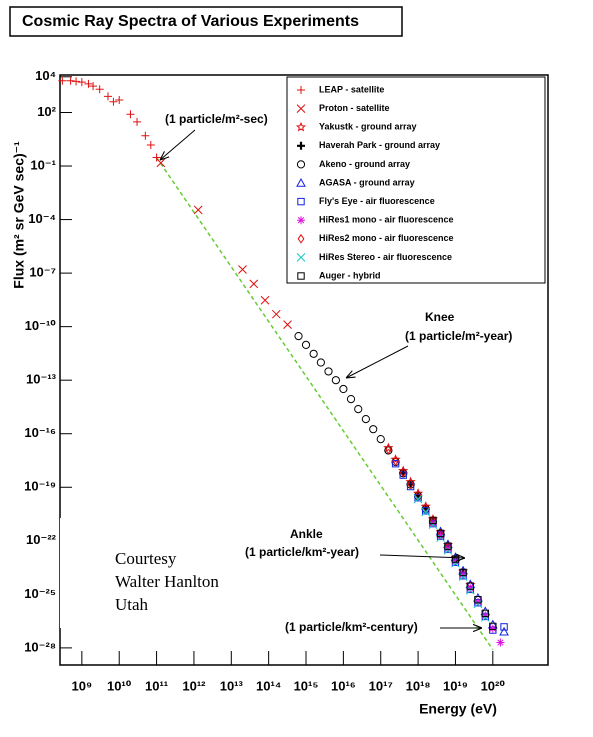 Image resolution: width=593 pixels, height=737 pixels. What do you see at coordinates (232, 685) in the screenshot?
I see `x-tick-label: 10¹³` at bounding box center [232, 685].